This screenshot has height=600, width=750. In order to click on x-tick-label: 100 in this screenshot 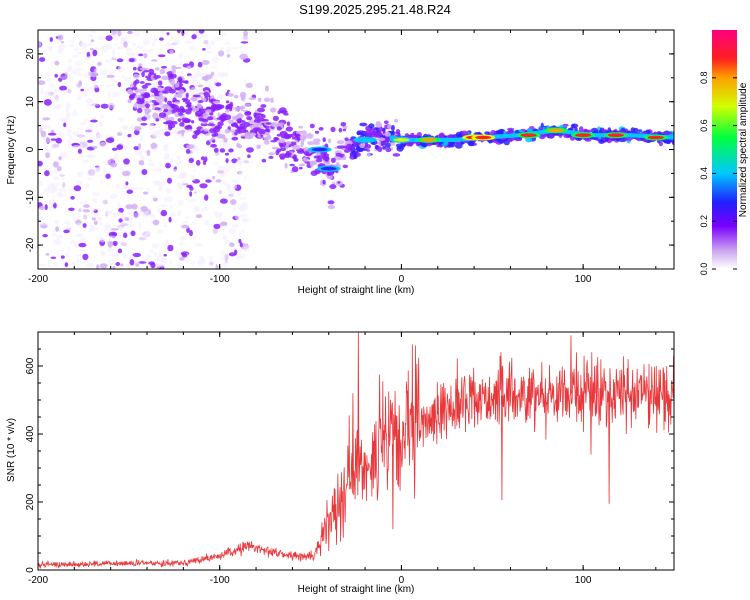, I will do `click(583, 279)`.